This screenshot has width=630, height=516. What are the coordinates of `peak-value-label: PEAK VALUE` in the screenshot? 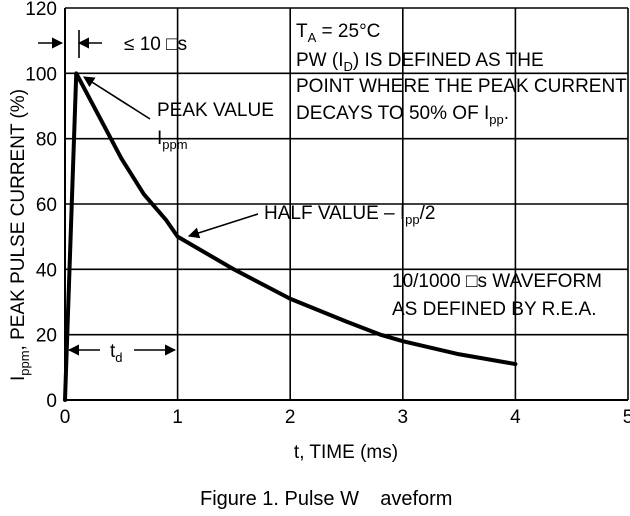 It's located at (215, 110).